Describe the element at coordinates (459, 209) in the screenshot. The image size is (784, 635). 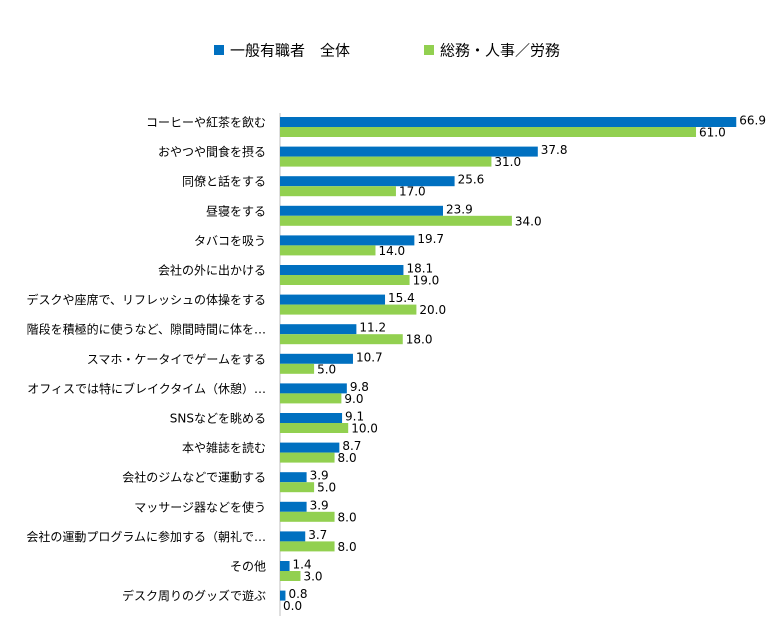
I see `value-label: 23.9` at that location.